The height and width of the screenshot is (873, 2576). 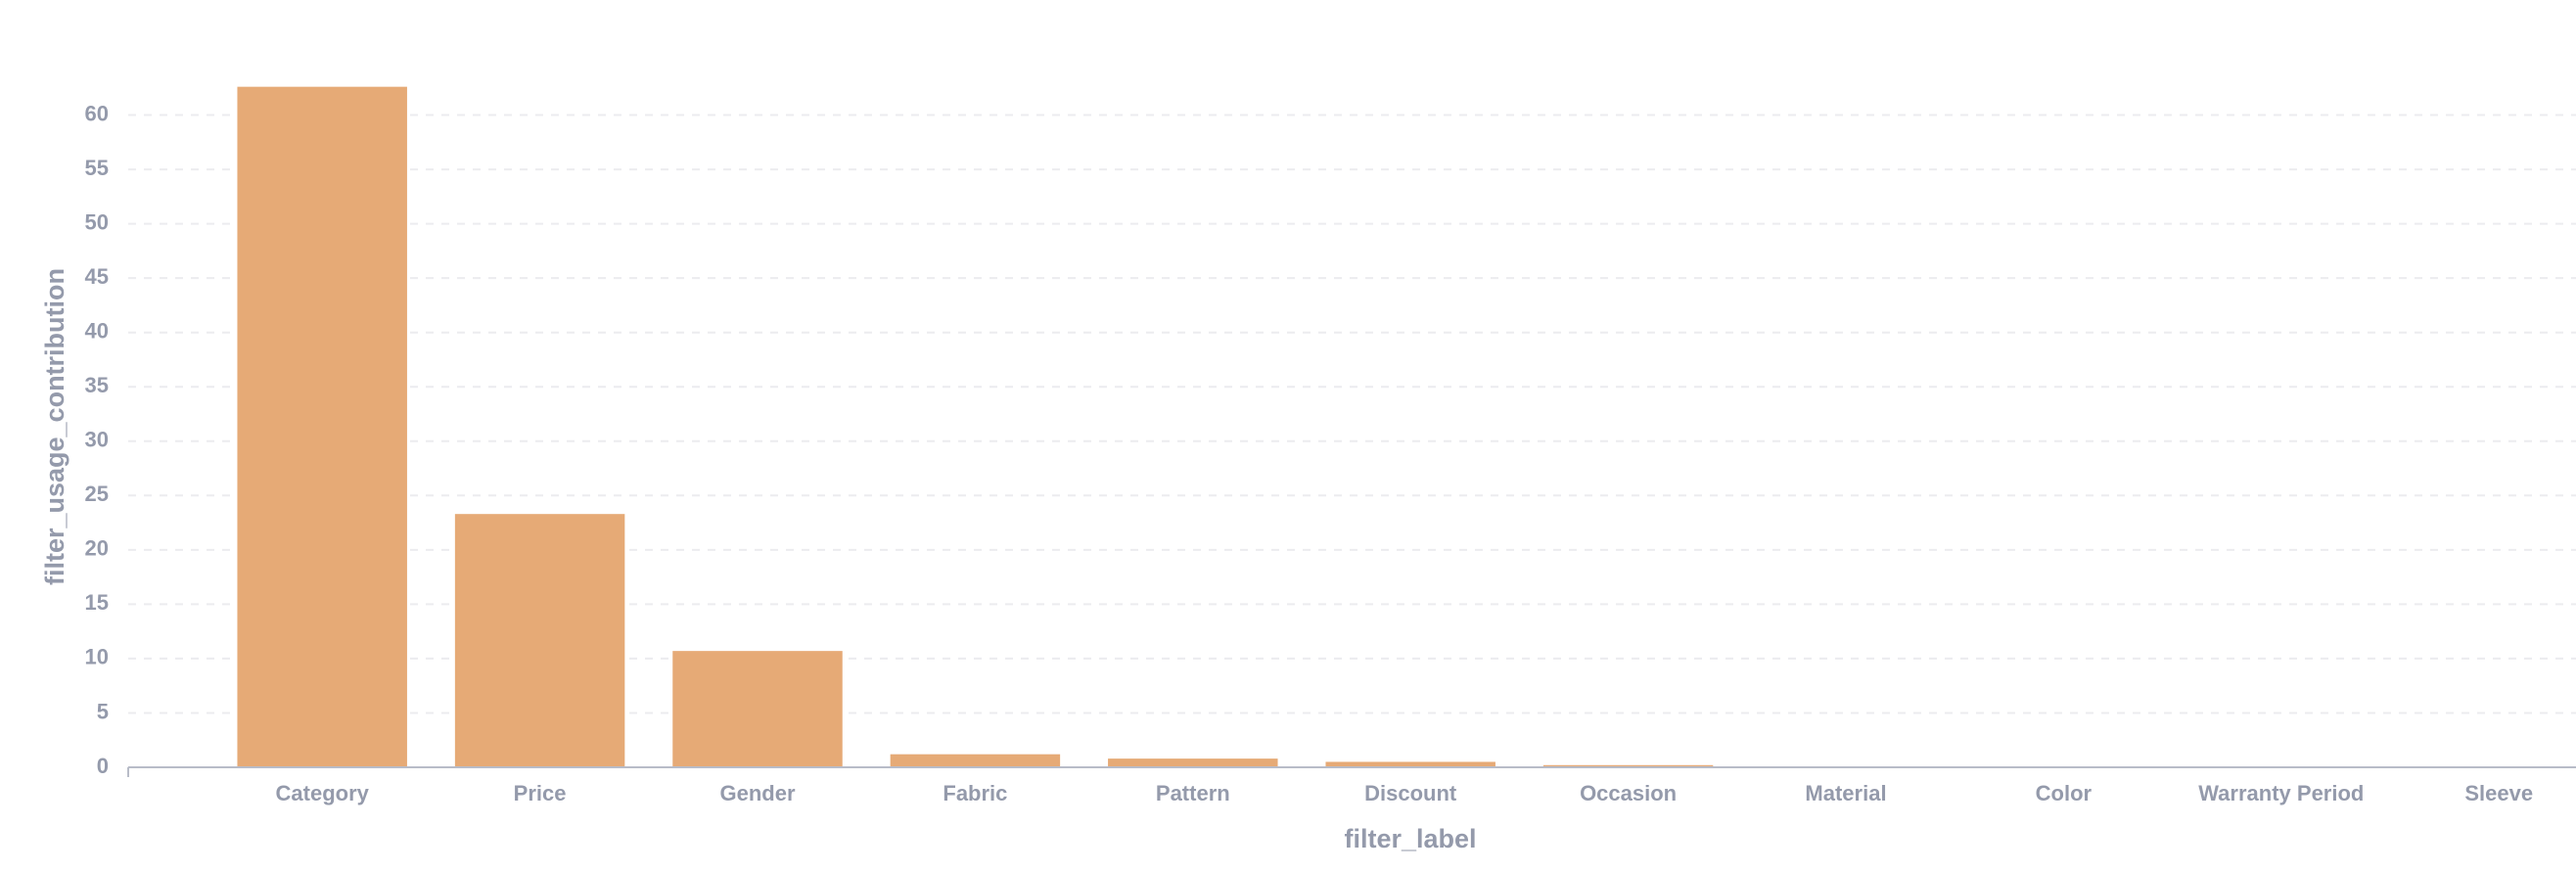 I want to click on x-tick-label: Warranty Period, so click(x=2281, y=793).